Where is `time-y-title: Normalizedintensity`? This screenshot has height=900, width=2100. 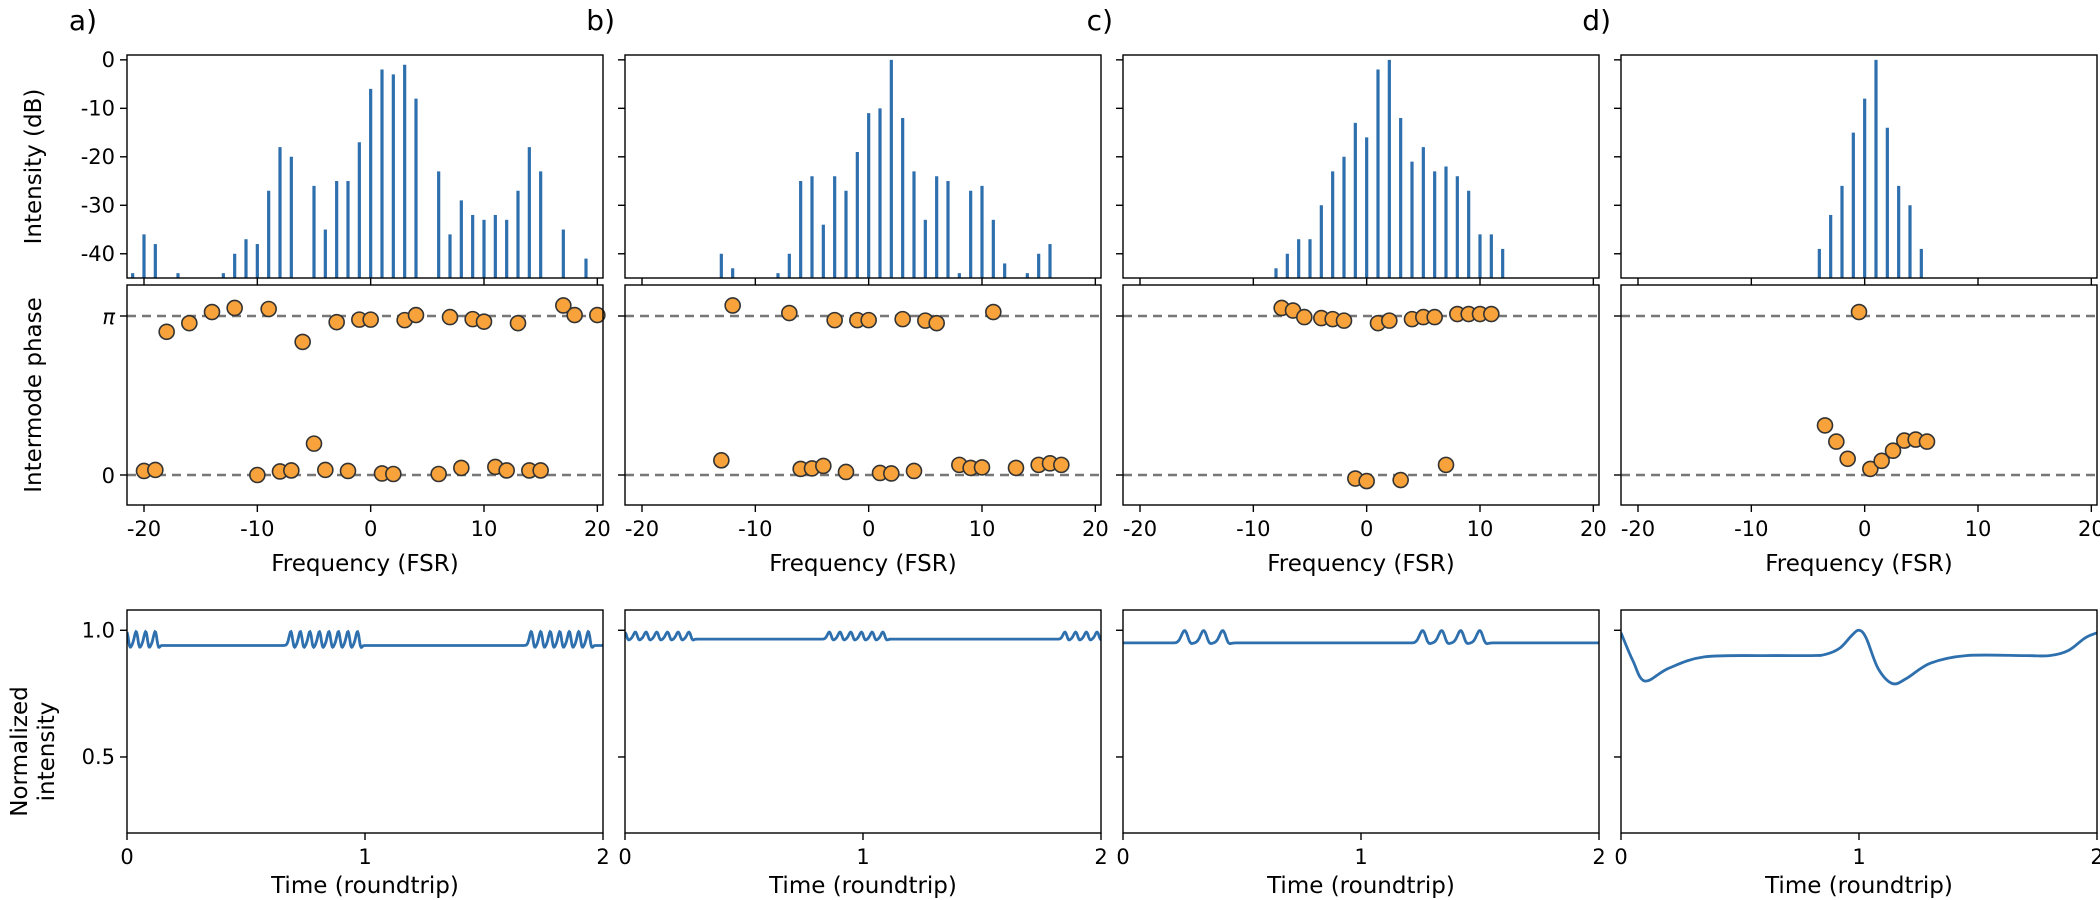 time-y-title: Normalizedintensity is located at coordinates (33, 751).